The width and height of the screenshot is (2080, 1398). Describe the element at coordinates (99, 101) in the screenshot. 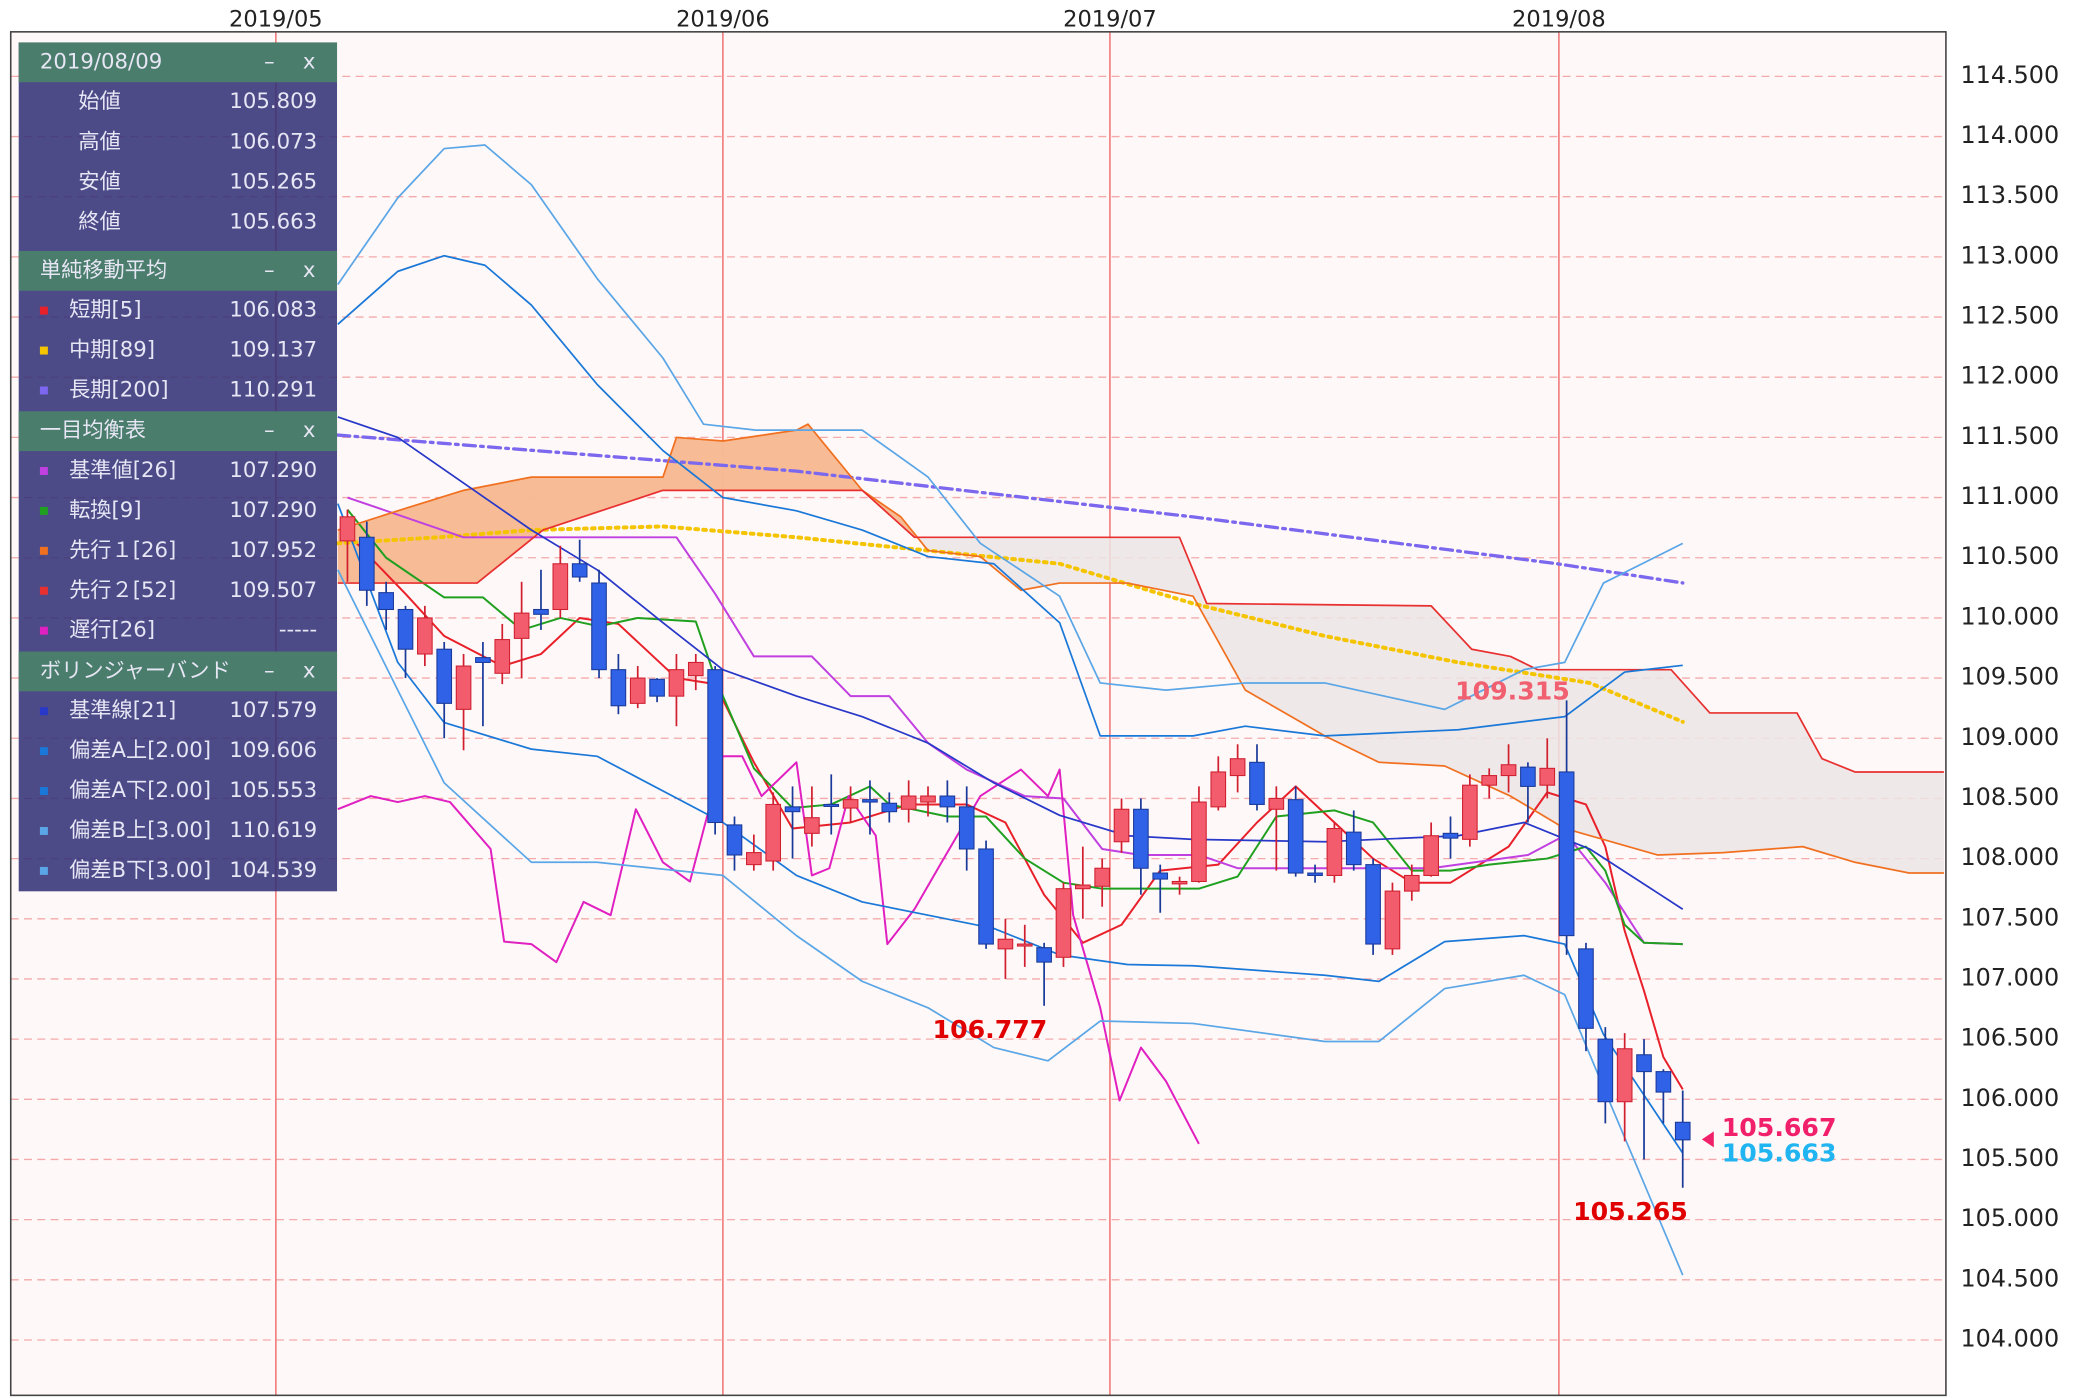

I see `panel-label: 始値` at that location.